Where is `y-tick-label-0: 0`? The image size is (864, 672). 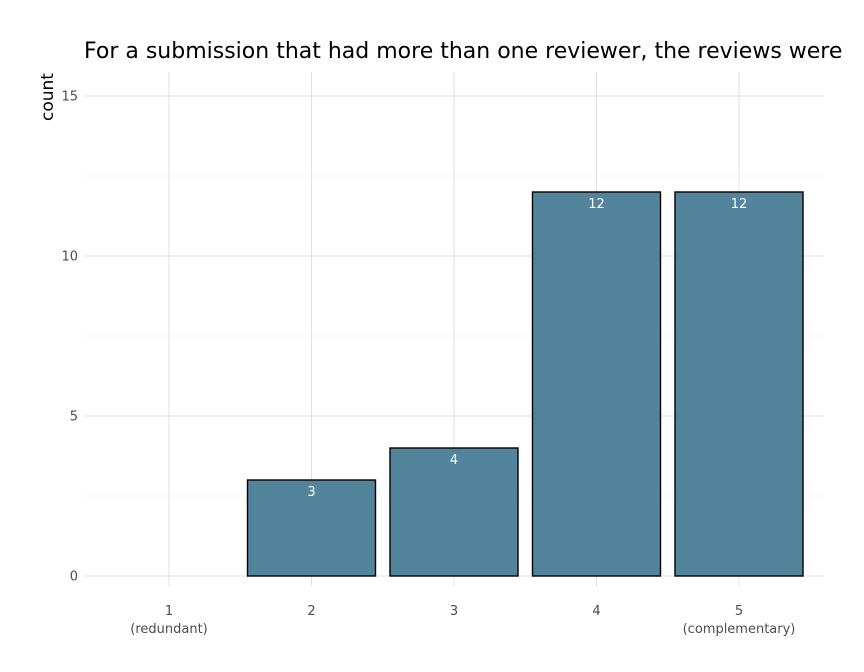
y-tick-label-0: 0 is located at coordinates (74, 577).